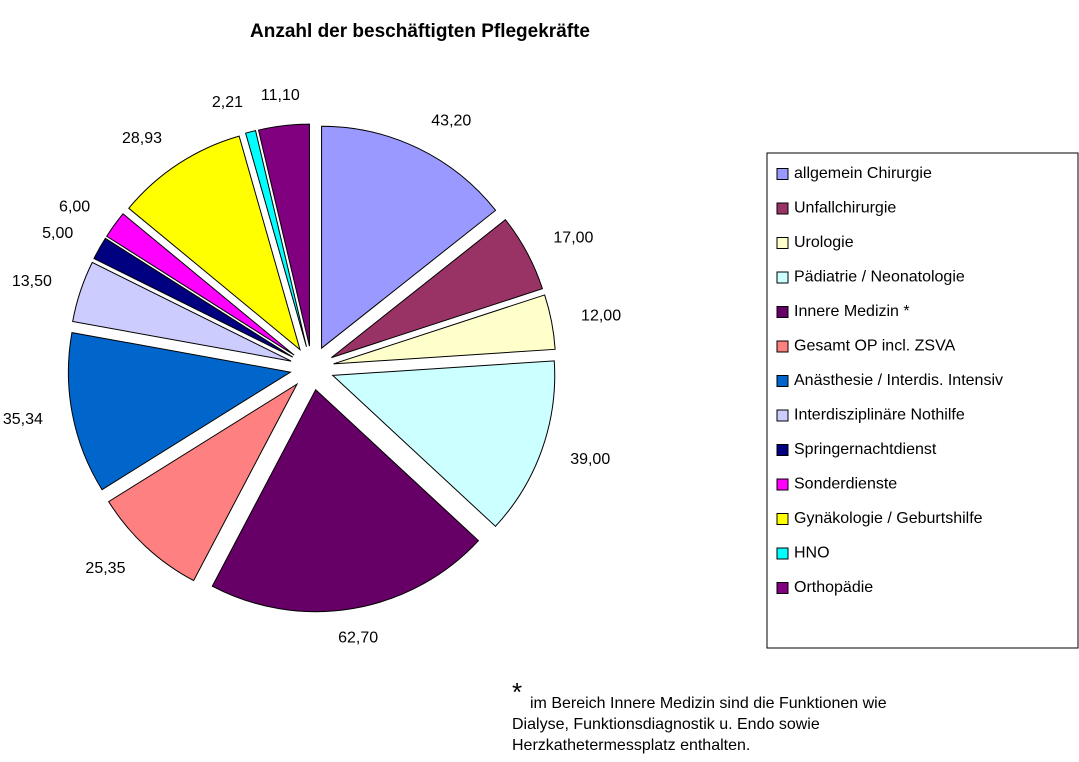  What do you see at coordinates (812, 553) in the screenshot?
I see `legend-label: HNO` at bounding box center [812, 553].